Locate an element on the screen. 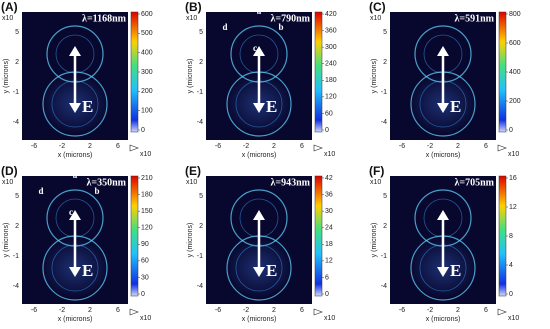  wavelength: λ=591nm is located at coordinates (474, 18).